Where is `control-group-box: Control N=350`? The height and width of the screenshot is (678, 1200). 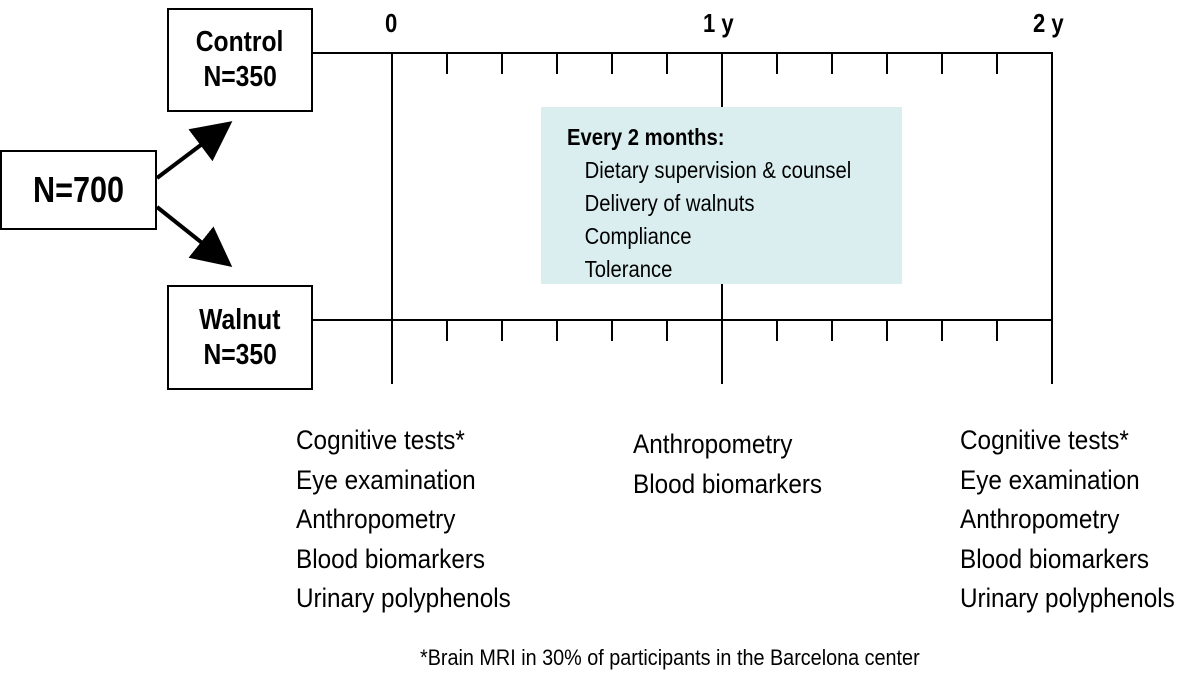 control-group-box: Control N=350 is located at coordinates (240, 60).